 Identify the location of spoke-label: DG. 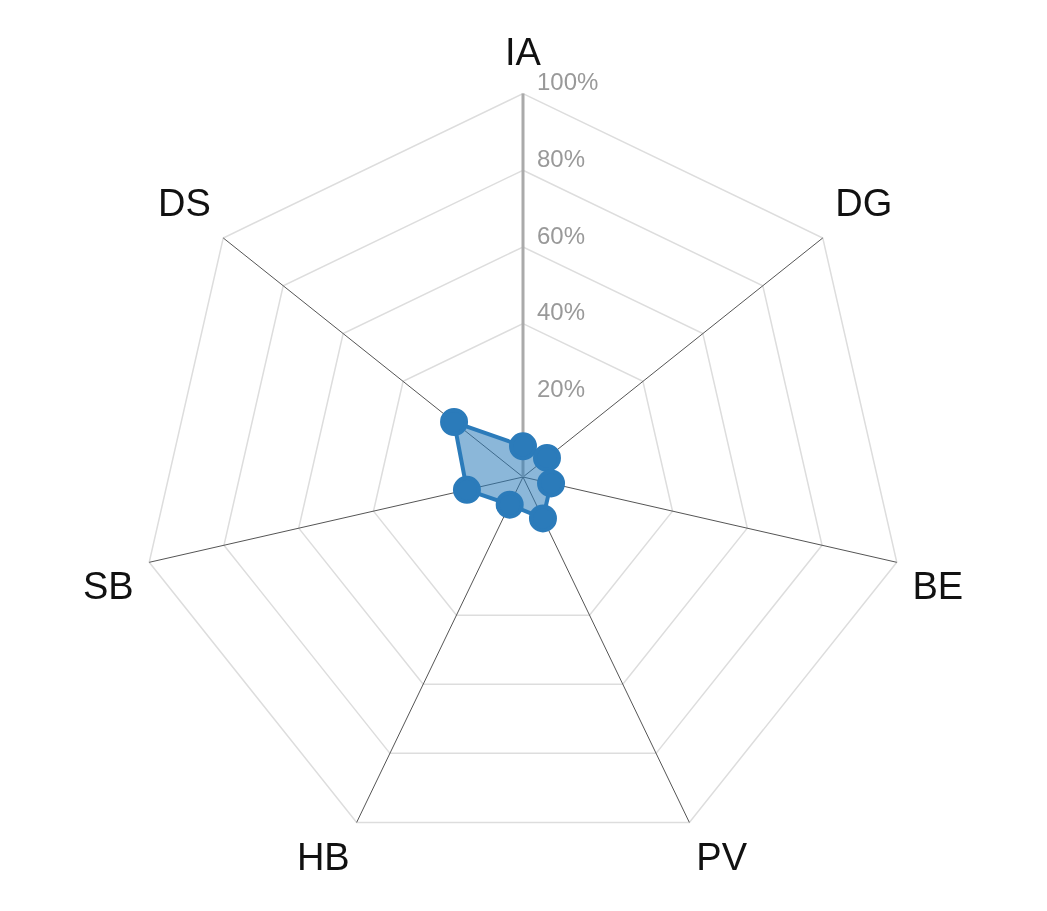
(864, 202).